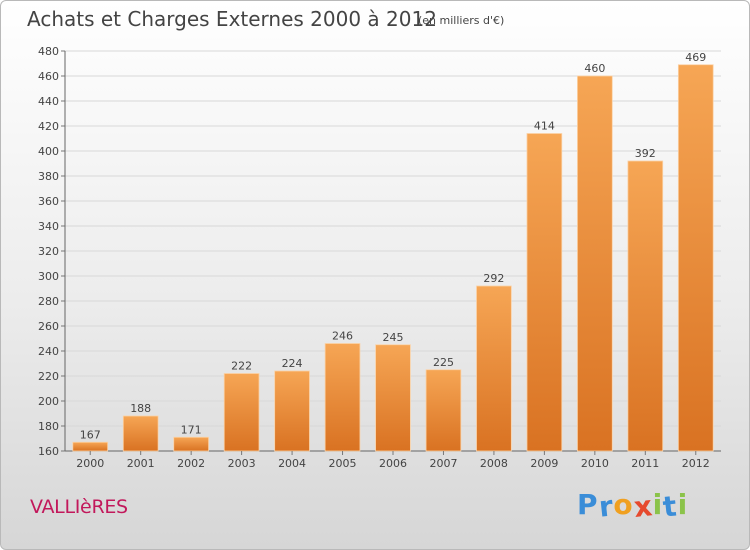  Describe the element at coordinates (606, 506) in the screenshot. I see `logo-letter: r` at that location.